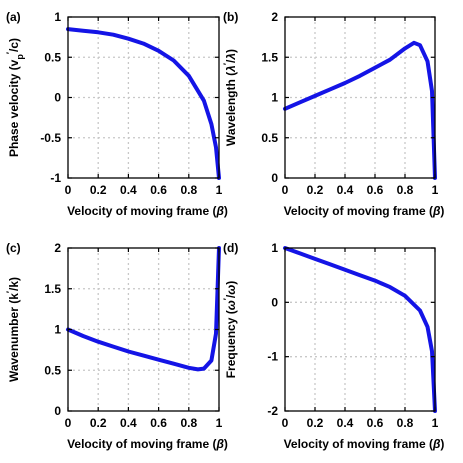  Describe the element at coordinates (15, 97) in the screenshot. I see `y-axis-label: Phase velocity (vp′/c)` at that location.